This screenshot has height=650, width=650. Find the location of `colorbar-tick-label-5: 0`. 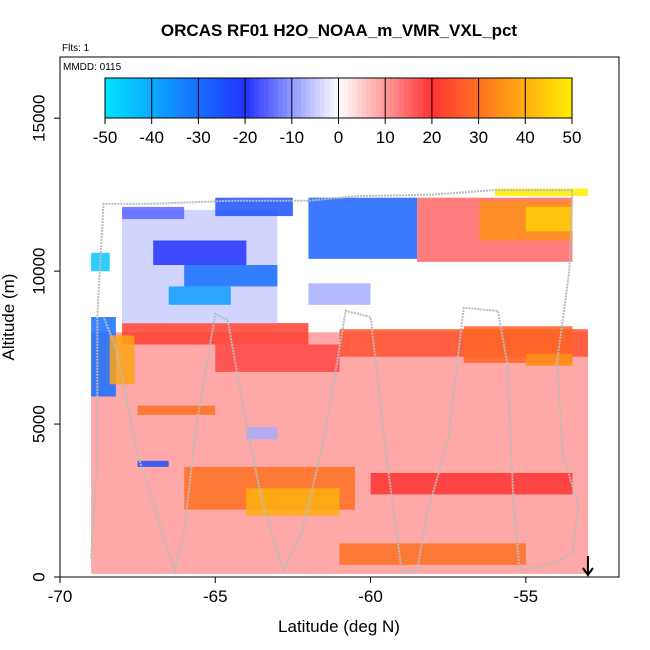

colorbar-tick-label-5: 0 is located at coordinates (338, 137).